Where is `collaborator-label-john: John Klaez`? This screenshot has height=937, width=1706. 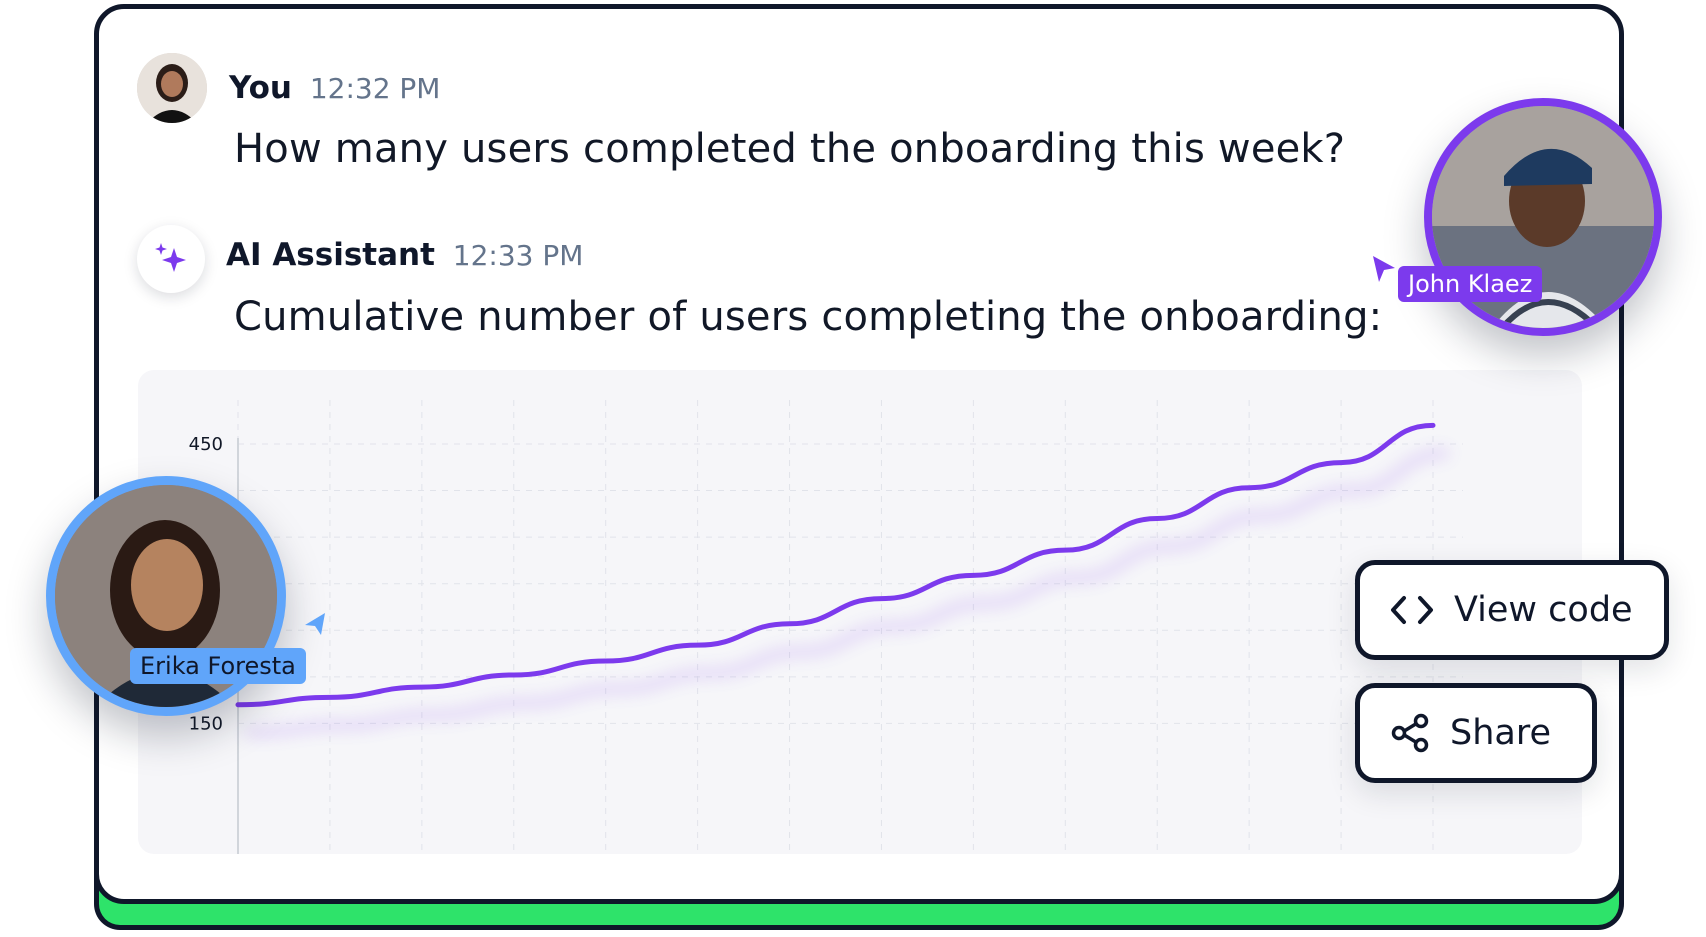
collaborator-label-john: John Klaez is located at coordinates (1470, 284).